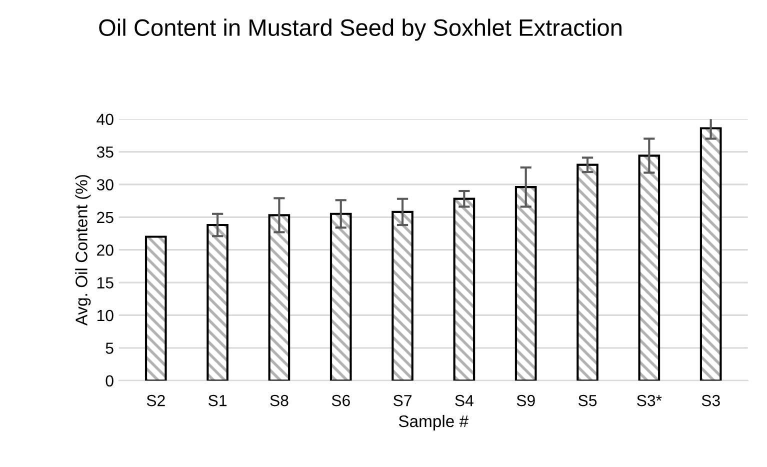 The height and width of the screenshot is (467, 767). I want to click on x-tick-label: S3, so click(711, 400).